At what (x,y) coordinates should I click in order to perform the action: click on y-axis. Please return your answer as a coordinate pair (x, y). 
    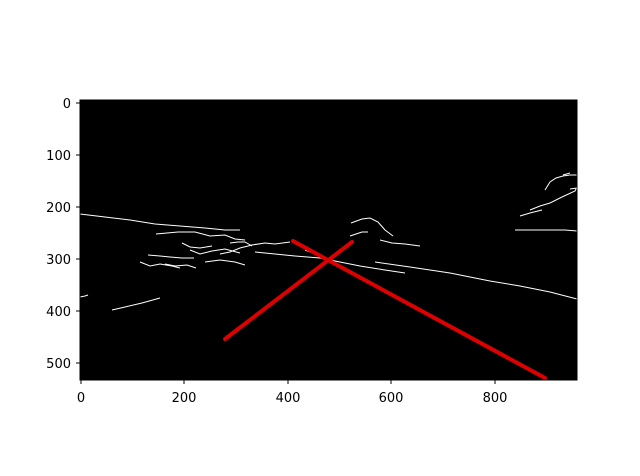
    Looking at the image, I should click on (78, 233).